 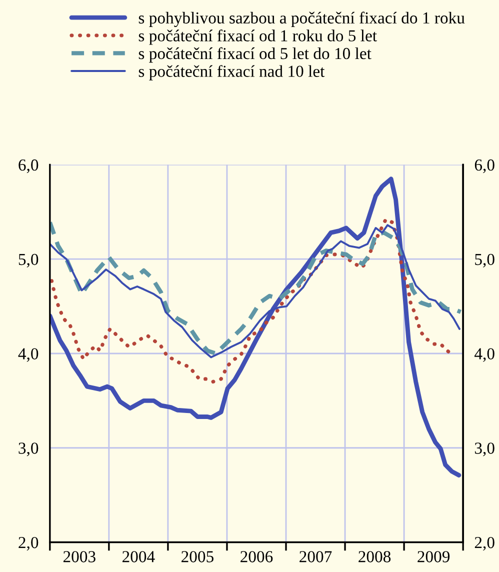 I want to click on y2-tick-label: 3,0, so click(x=484, y=449).